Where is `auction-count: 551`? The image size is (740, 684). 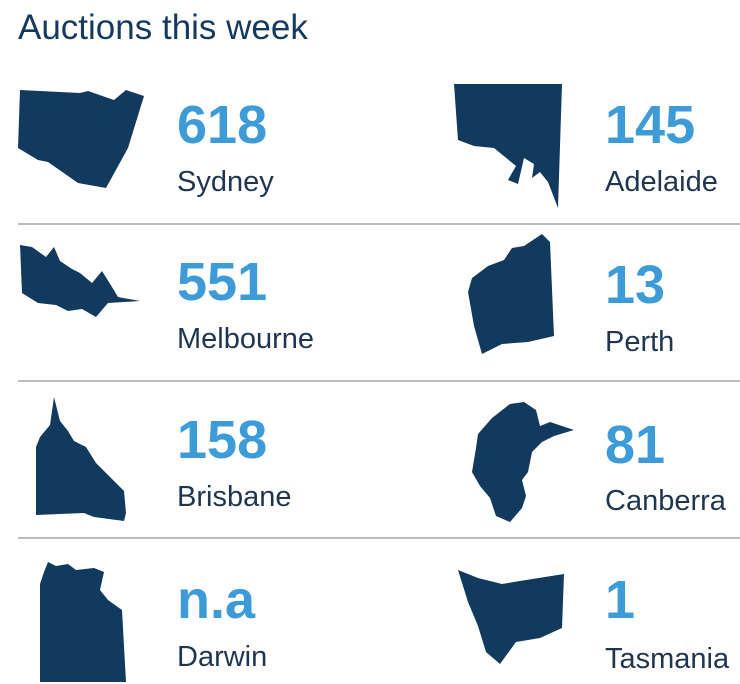
auction-count: 551 is located at coordinates (222, 282).